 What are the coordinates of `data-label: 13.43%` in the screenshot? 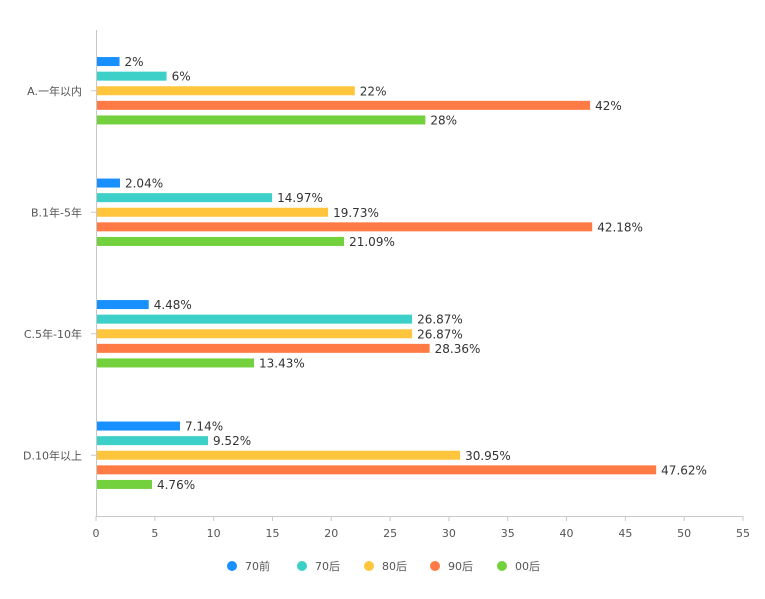 It's located at (282, 363).